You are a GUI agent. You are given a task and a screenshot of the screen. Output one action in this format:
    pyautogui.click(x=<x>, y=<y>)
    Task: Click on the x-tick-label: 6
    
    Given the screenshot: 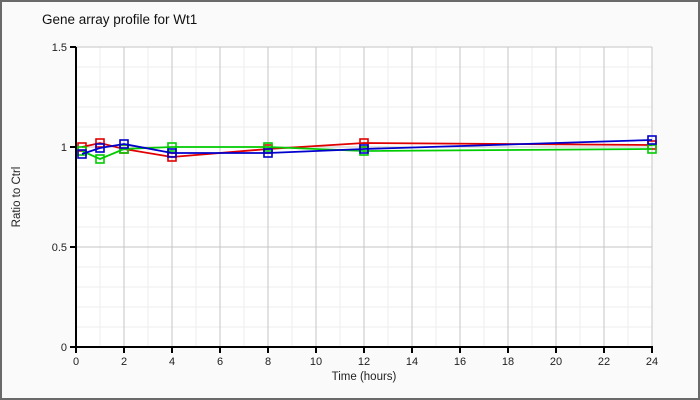 What is the action you would take?
    pyautogui.click(x=220, y=362)
    